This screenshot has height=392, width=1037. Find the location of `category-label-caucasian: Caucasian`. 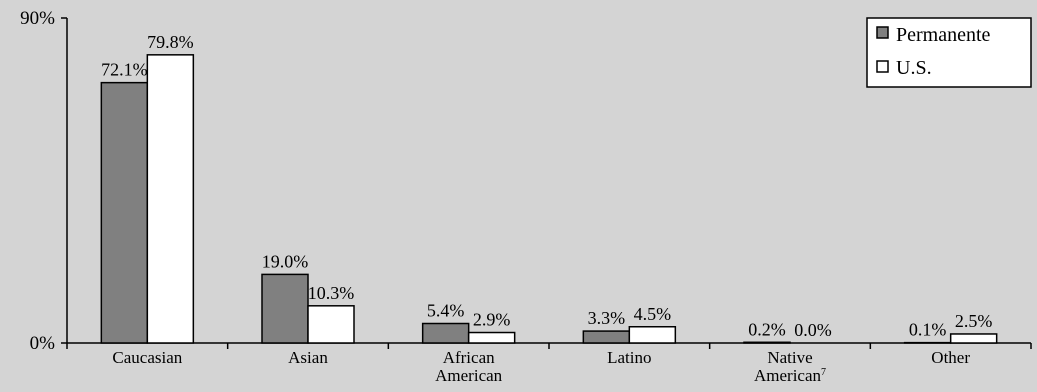

category-label-caucasian: Caucasian is located at coordinates (147, 357).